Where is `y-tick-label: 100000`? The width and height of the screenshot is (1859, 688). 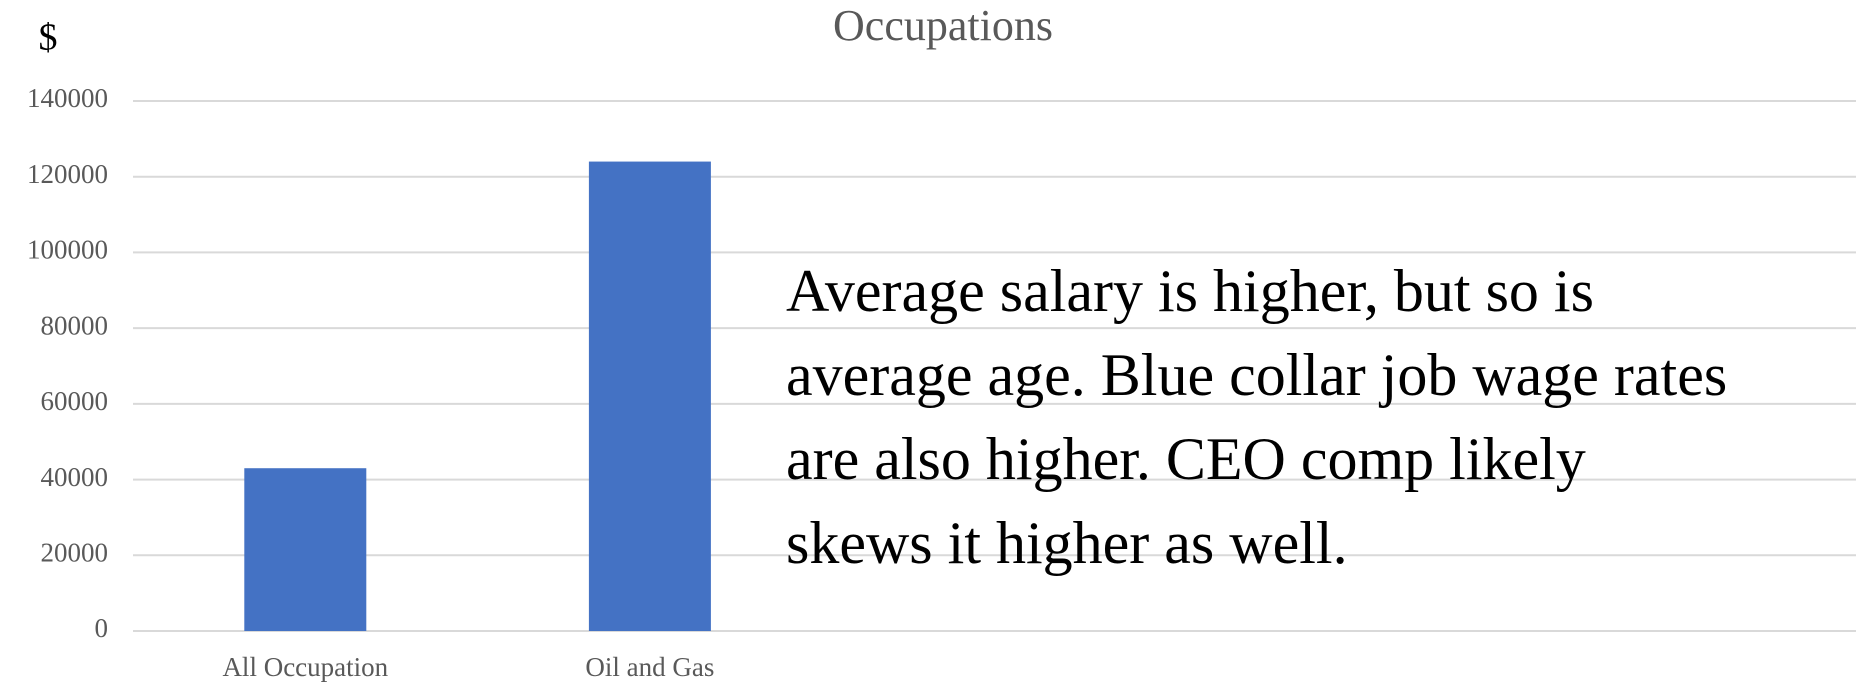 y-tick-label: 100000 is located at coordinates (67, 250).